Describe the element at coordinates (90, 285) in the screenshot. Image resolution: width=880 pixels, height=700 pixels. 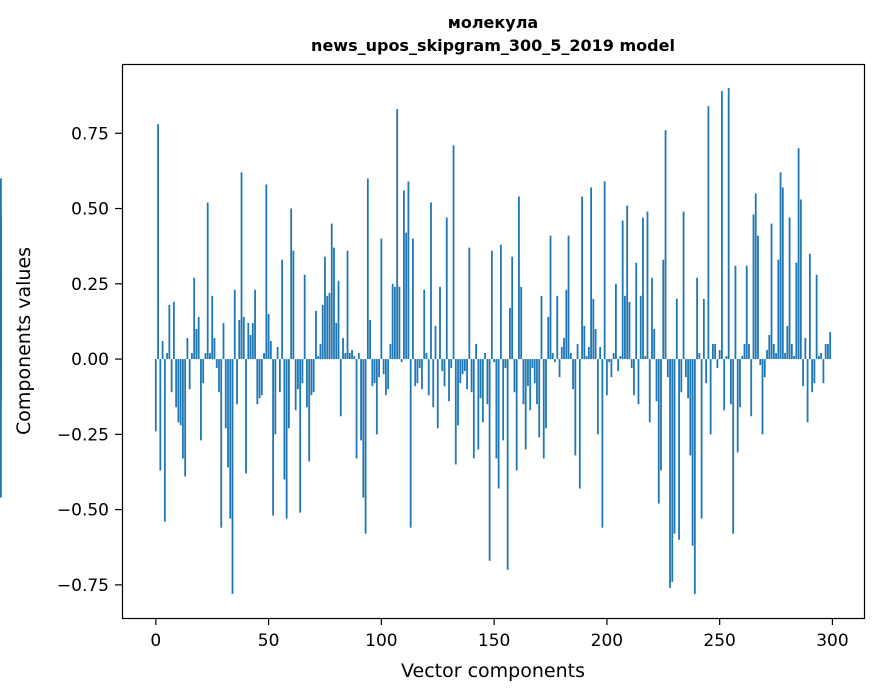
I see `y-tick-label: 0.25` at that location.